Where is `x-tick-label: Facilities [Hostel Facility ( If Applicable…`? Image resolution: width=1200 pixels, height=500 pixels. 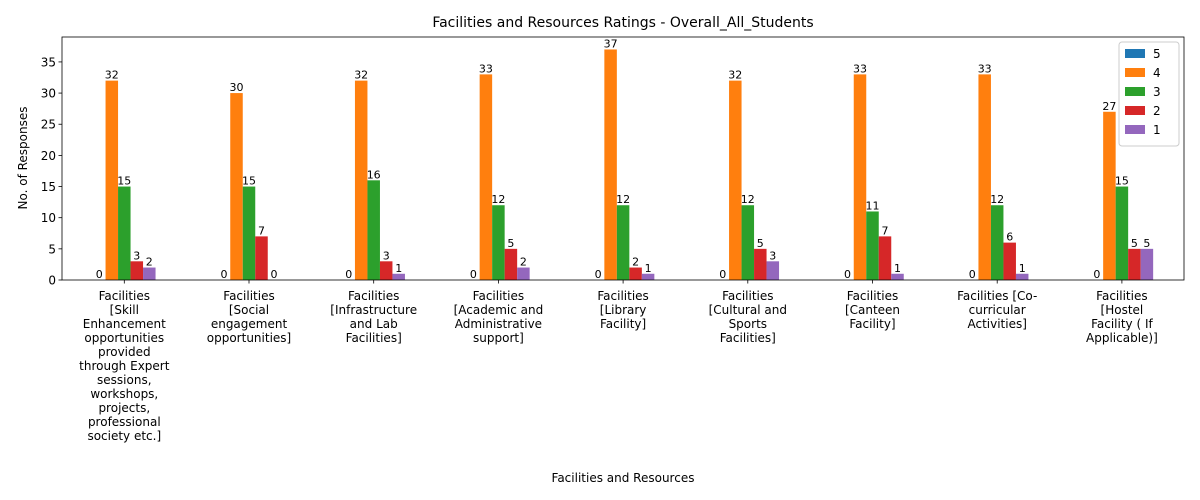 x-tick-label: Facilities [Hostel Facility ( If Applicable… is located at coordinates (1122, 317).